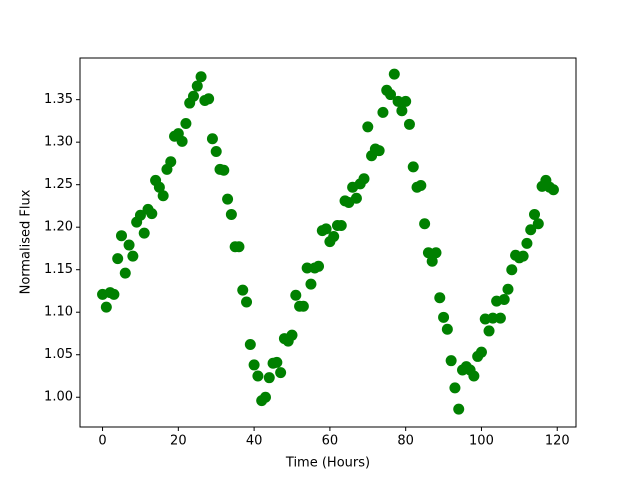  I want to click on x-tick-label: 60, so click(330, 441).